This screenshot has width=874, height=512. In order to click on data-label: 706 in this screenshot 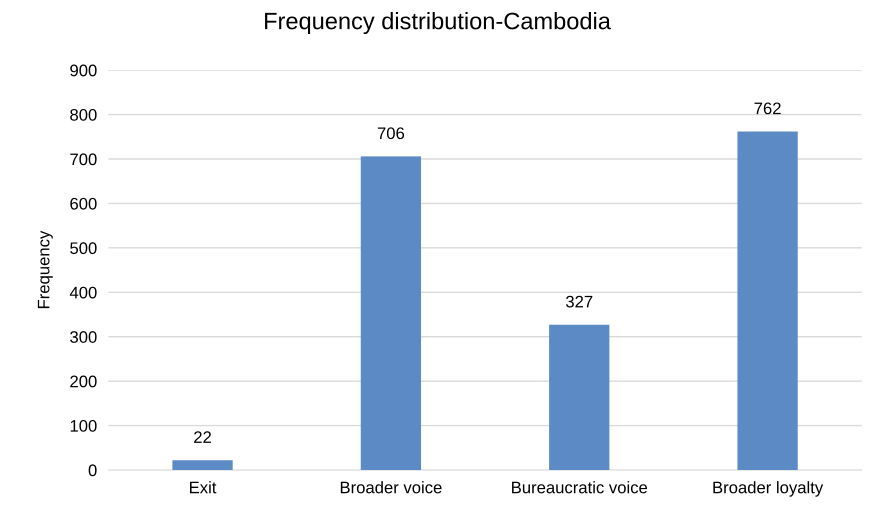, I will do `click(391, 133)`.